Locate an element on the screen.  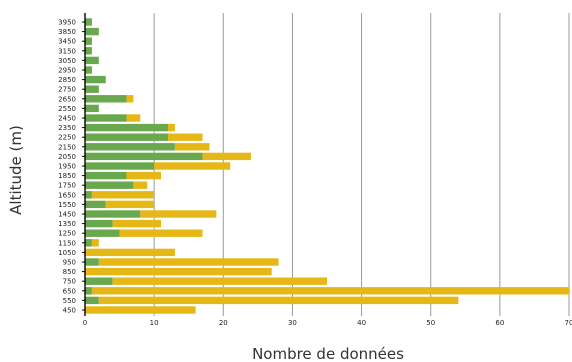
y-tick-label: 2350 is located at coordinates (67, 128).